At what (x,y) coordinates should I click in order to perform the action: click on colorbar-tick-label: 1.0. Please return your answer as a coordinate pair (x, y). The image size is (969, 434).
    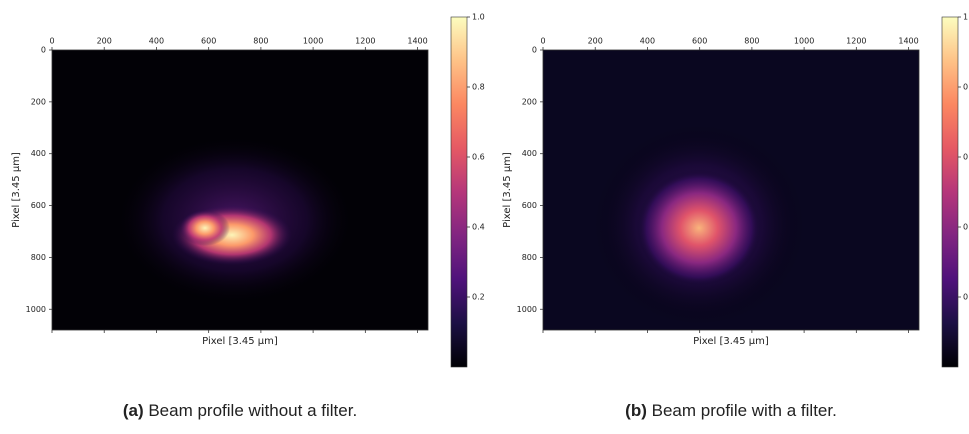
    Looking at the image, I should click on (478, 17).